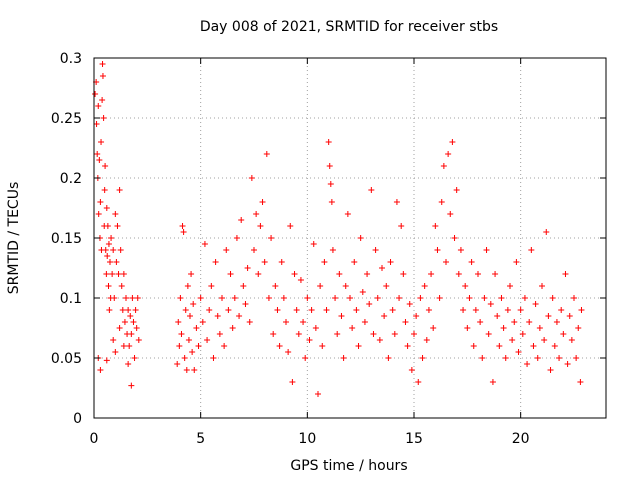  Describe the element at coordinates (71, 59) in the screenshot. I see `y-tick-label: 0.3` at that location.